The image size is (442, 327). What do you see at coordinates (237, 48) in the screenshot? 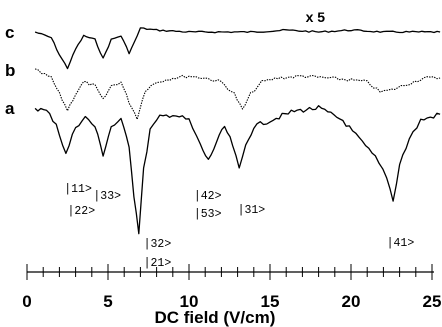
I see `trace-c` at bounding box center [237, 48].